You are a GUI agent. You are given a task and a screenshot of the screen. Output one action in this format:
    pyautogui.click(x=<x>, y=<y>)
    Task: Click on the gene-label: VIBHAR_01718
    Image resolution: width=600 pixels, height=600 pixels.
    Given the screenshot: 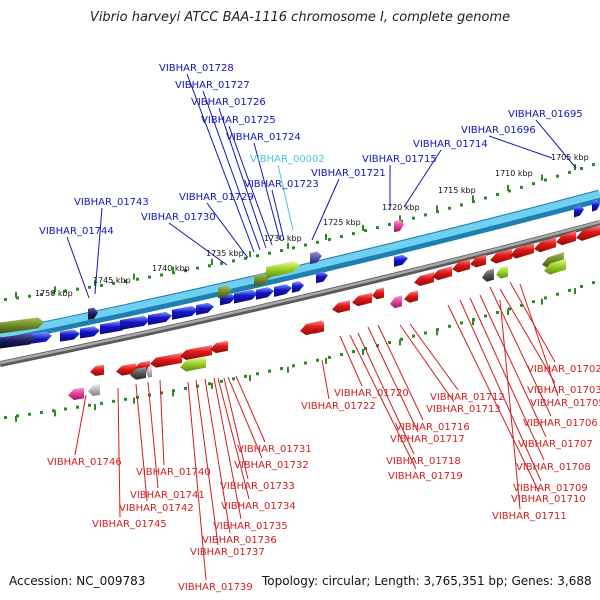 What is the action you would take?
    pyautogui.click(x=423, y=461)
    